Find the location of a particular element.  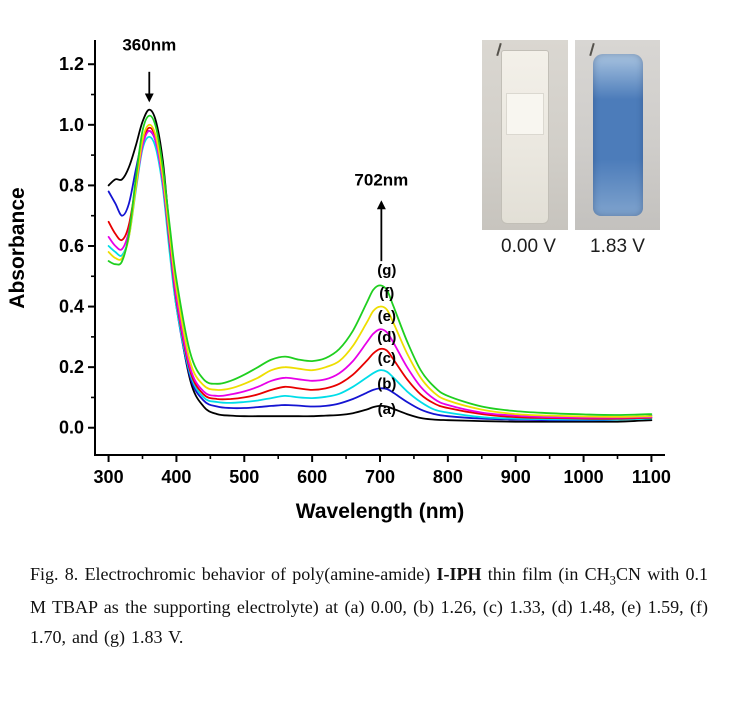

polymer-film is located at coordinates (525, 114).